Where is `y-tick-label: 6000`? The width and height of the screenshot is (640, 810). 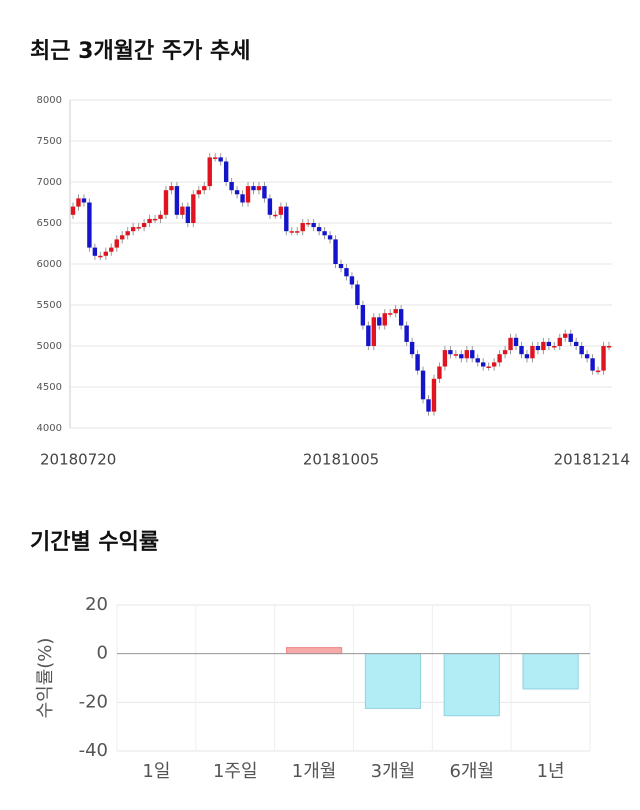 y-tick-label: 6000 is located at coordinates (49, 264).